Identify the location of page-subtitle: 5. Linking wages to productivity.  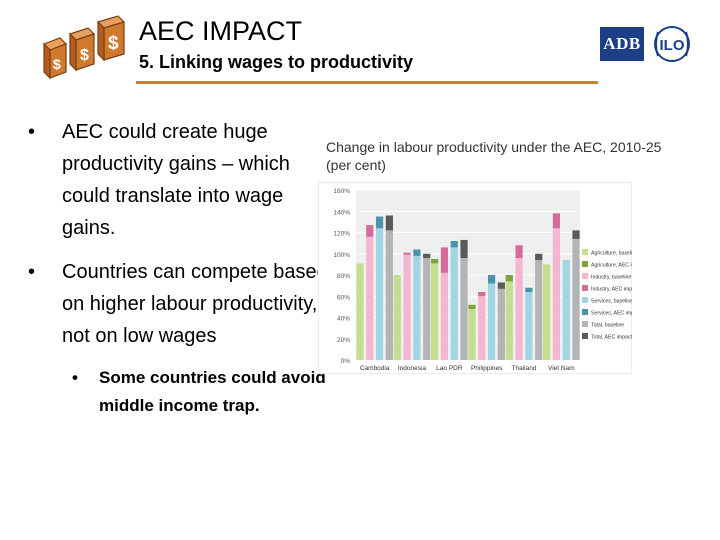
(276, 62).